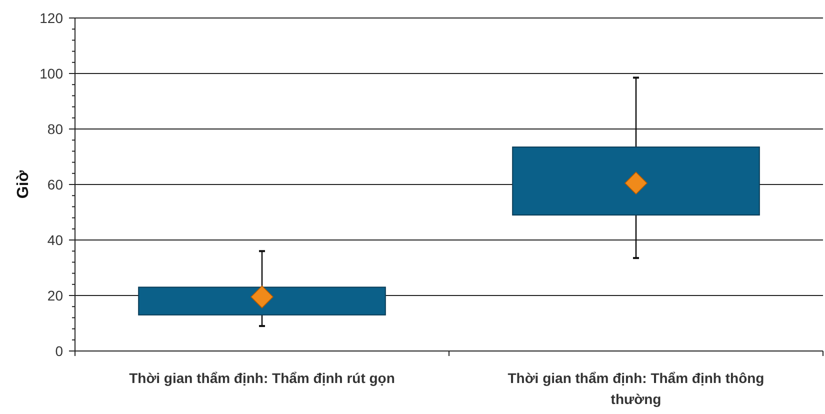 The image size is (825, 414). I want to click on y-tick-label: 0, so click(59, 350).